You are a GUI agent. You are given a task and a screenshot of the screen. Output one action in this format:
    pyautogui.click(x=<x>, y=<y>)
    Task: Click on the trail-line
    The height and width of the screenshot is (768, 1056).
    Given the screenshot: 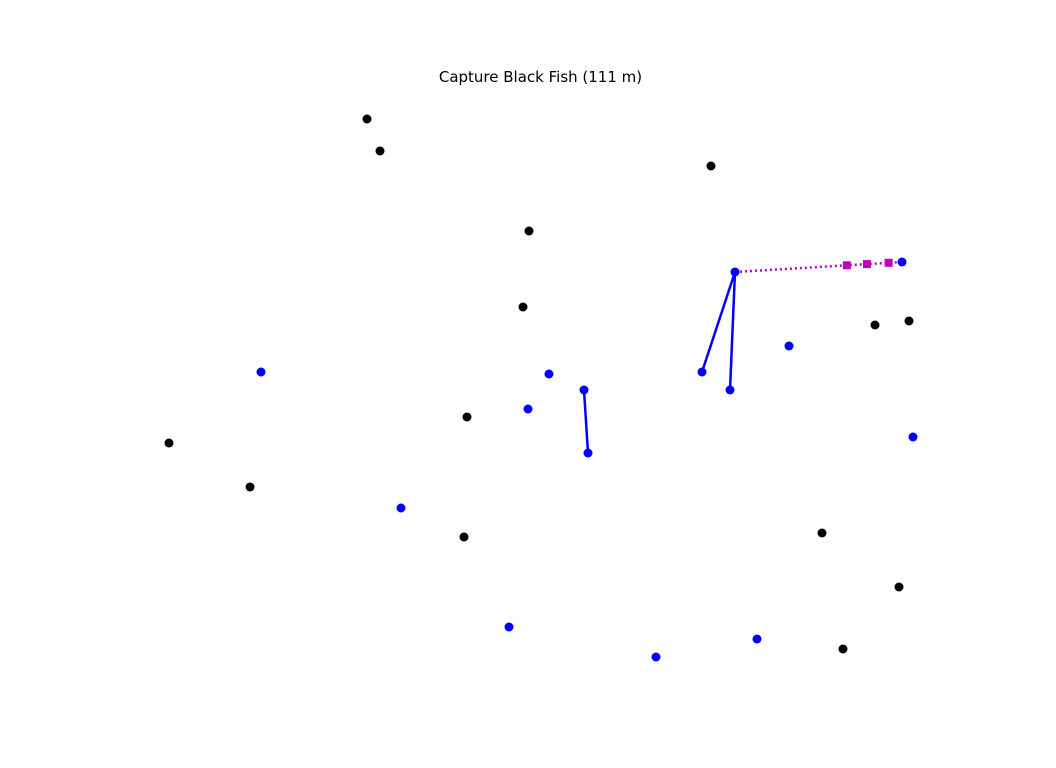 What is the action you would take?
    pyautogui.click(x=818, y=267)
    